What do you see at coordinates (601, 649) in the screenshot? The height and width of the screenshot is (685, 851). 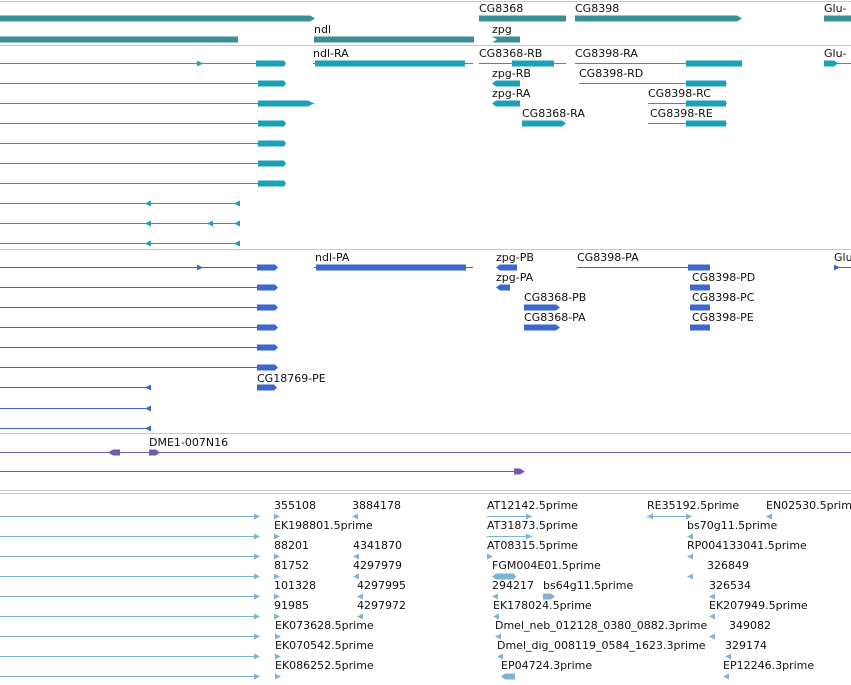 I see `est-dmel-dig: Dmel_dig_008119_0584_1623.3prime` at bounding box center [601, 649].